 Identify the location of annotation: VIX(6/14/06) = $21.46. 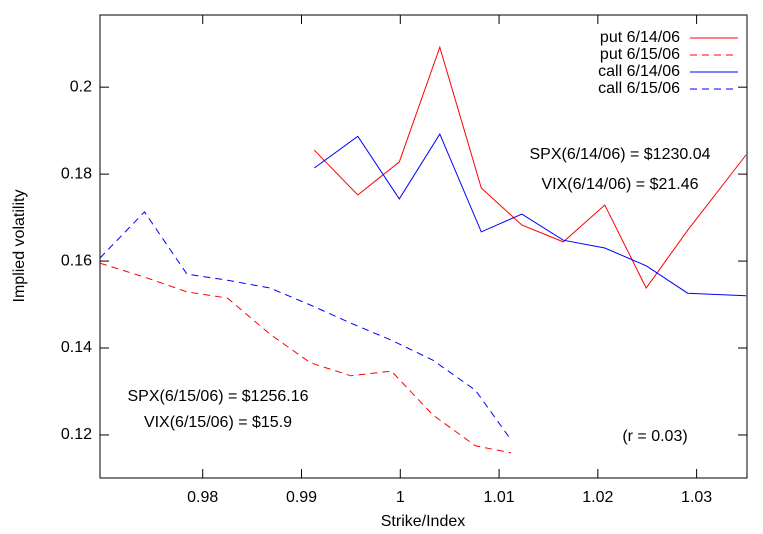
(620, 184).